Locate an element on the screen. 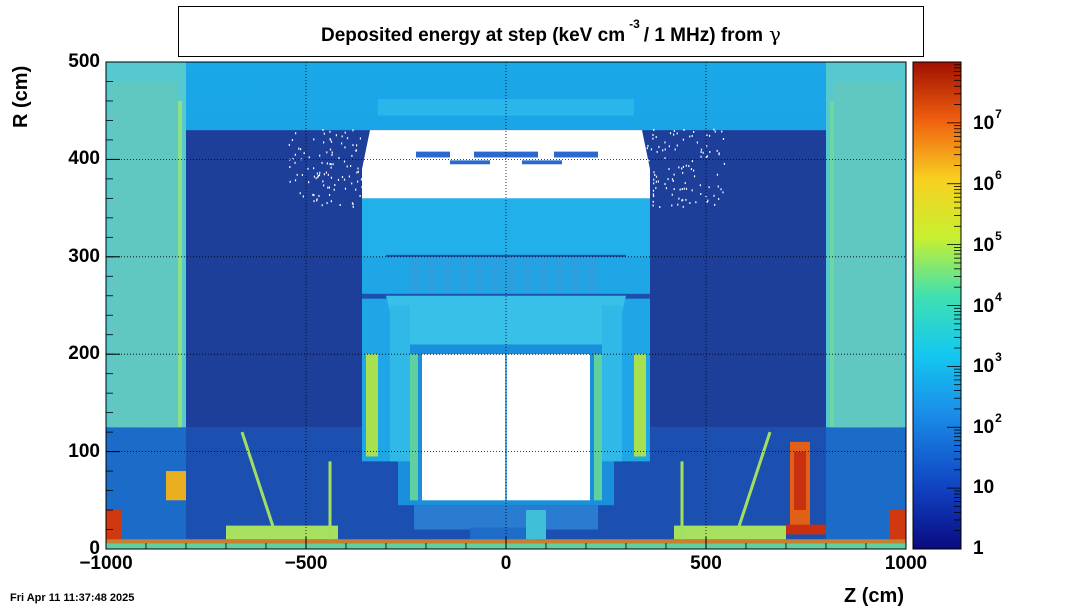  x-axis-title: Z (cm) is located at coordinates (874, 596).